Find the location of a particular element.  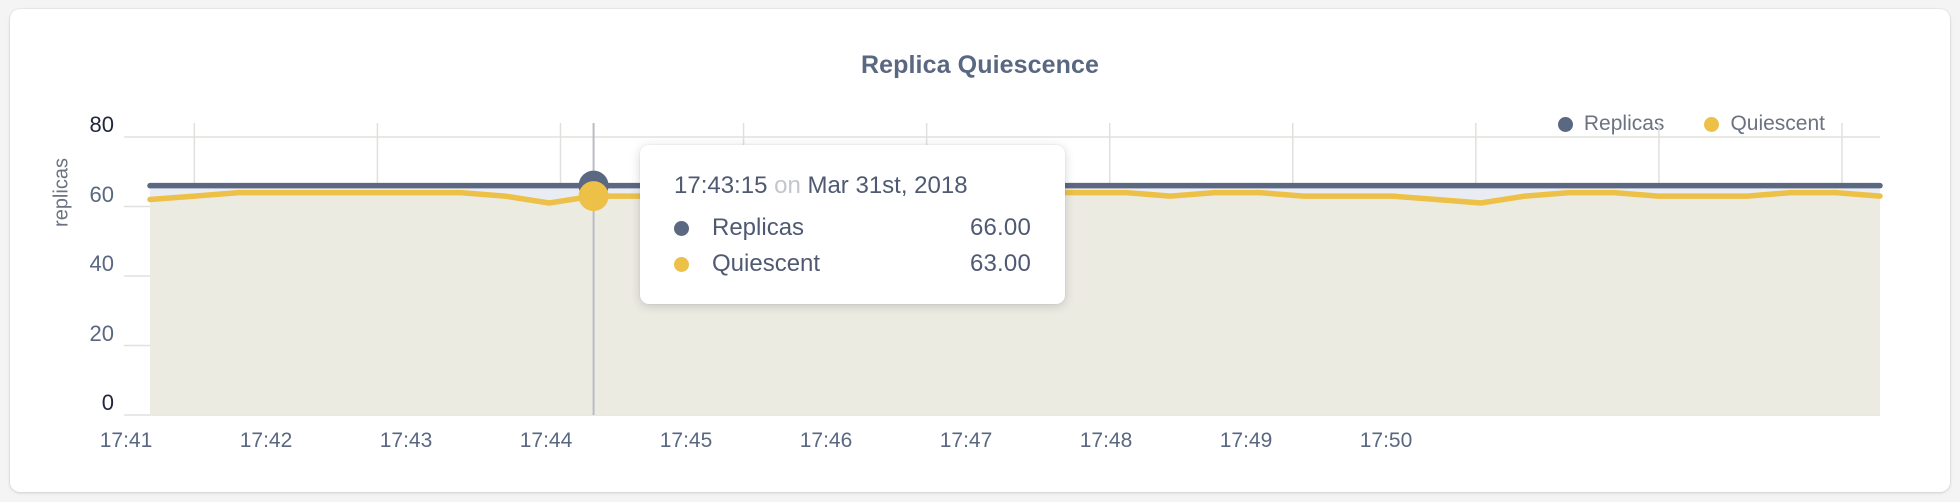

tooltip-date: Mar 31st, 2018 is located at coordinates (887, 185).